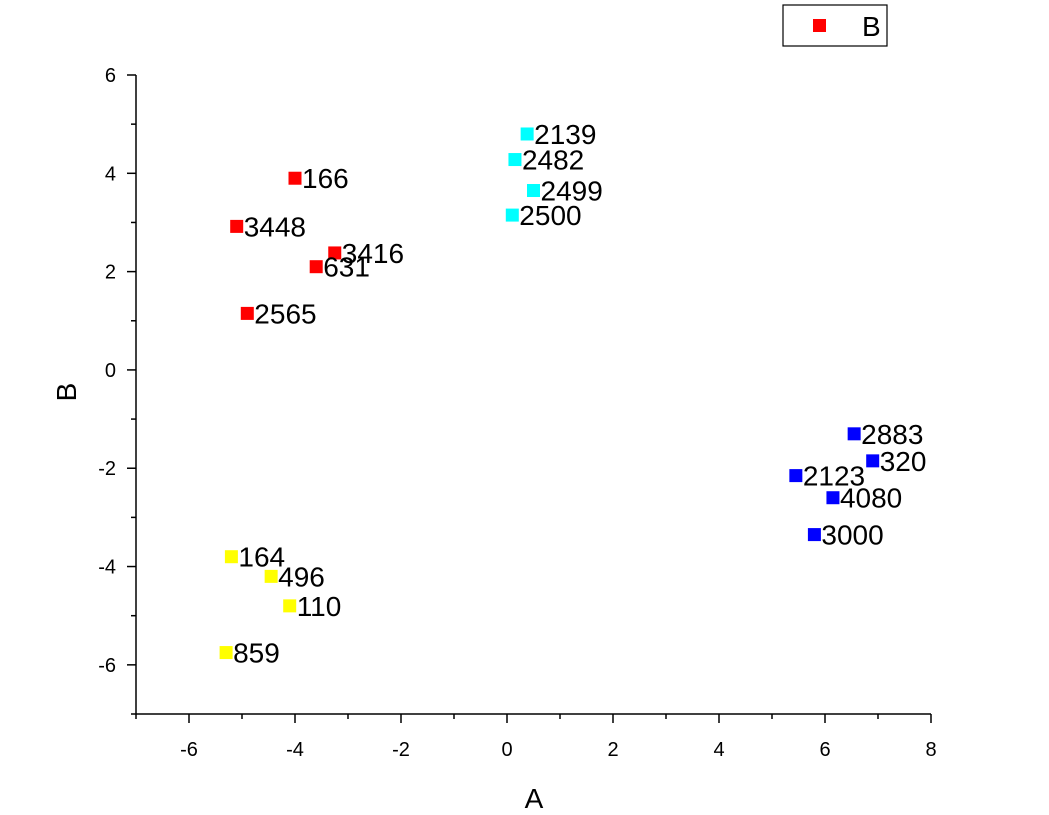 The image size is (1049, 815). What do you see at coordinates (110, 174) in the screenshot?
I see `y-tick-label: 4` at bounding box center [110, 174].